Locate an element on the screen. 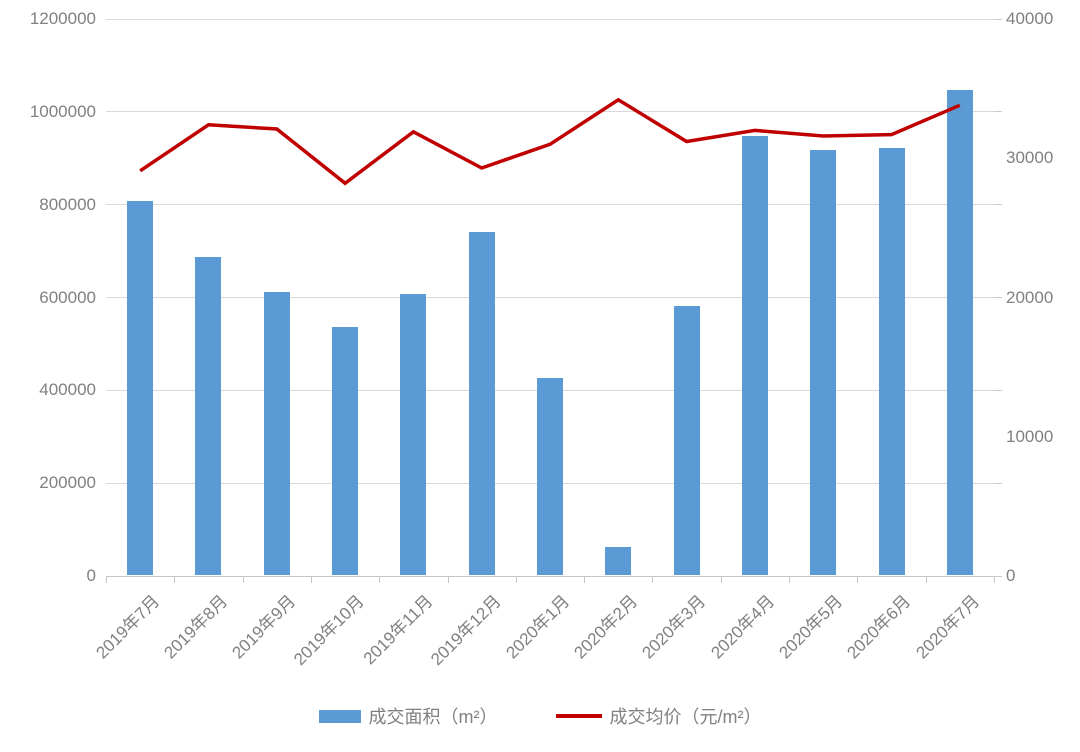 The image size is (1080, 752). y-axis-right-tick-label: 20000 is located at coordinates (1030, 297).